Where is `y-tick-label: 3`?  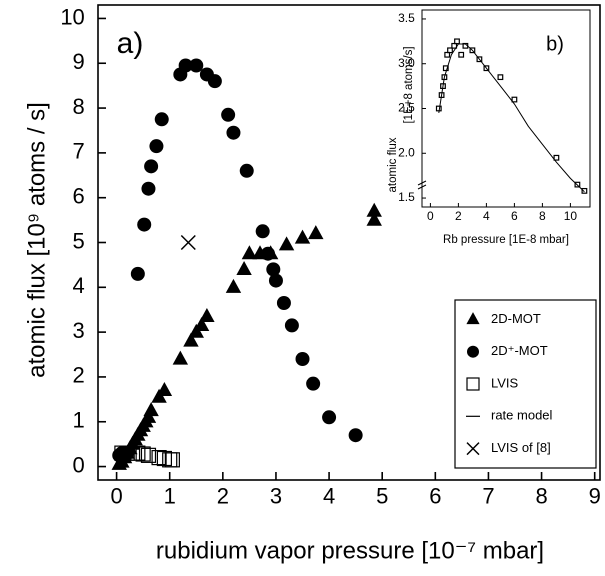
y-tick-label: 3 is located at coordinates (79, 330).